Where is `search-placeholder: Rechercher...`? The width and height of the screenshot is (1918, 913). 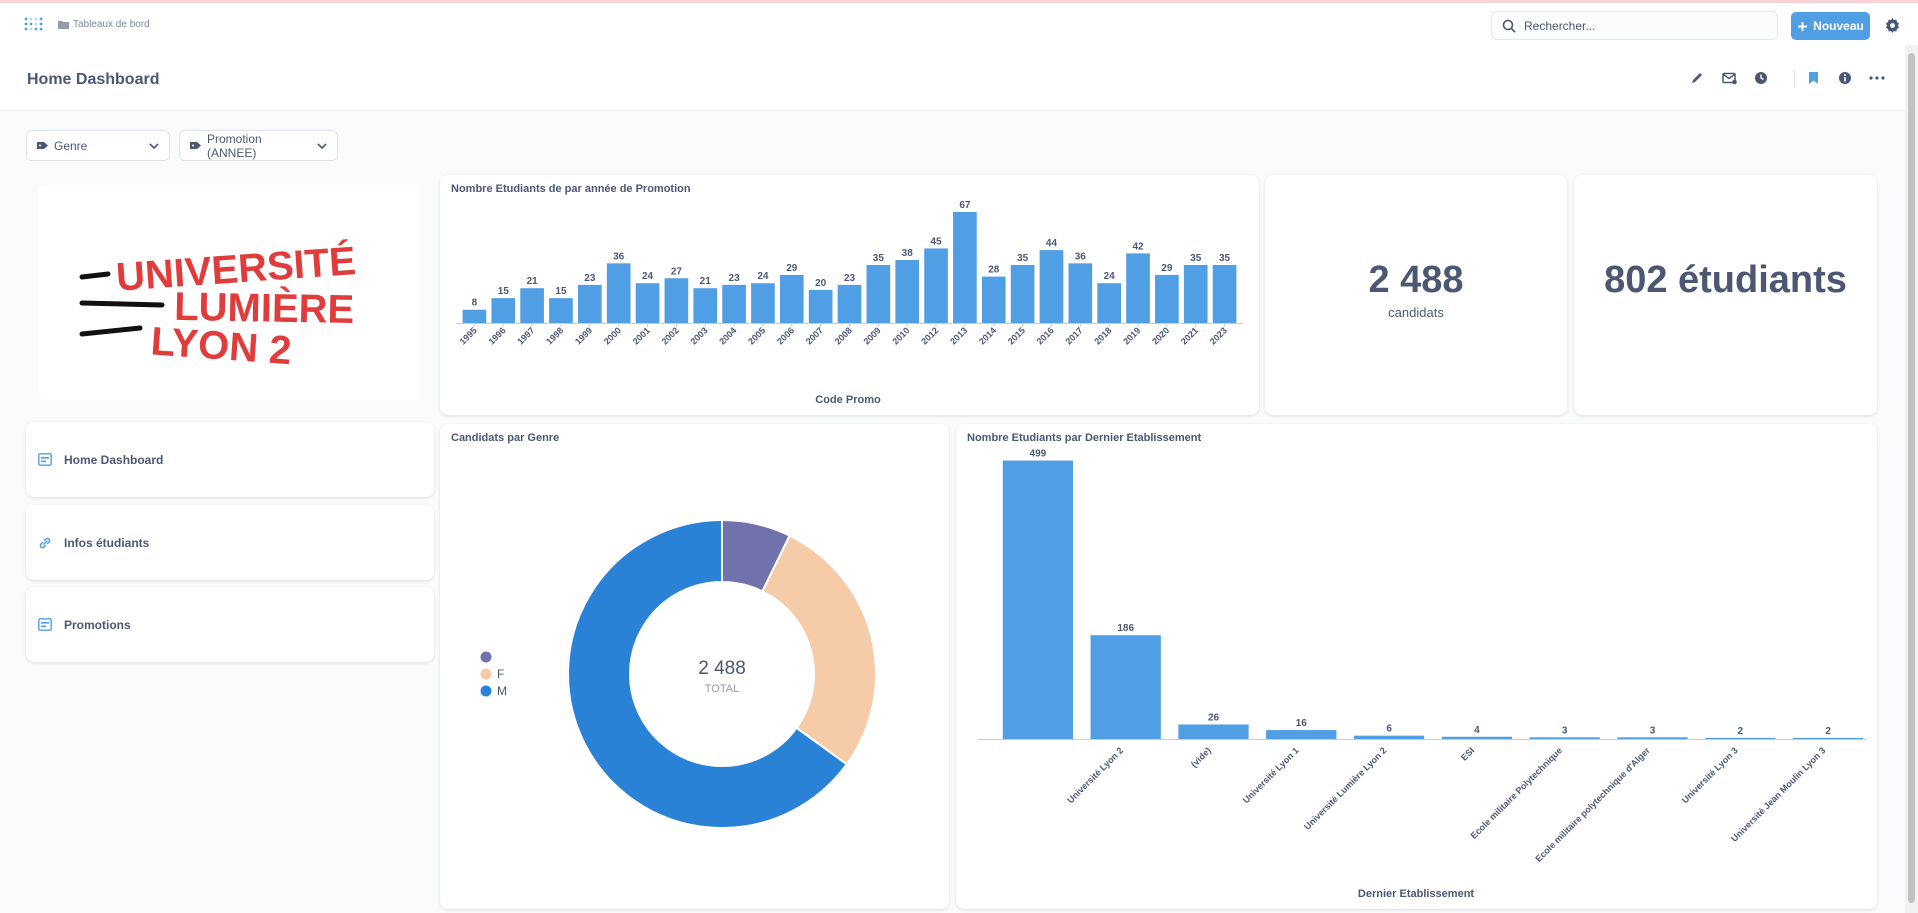 search-placeholder: Rechercher... is located at coordinates (1560, 25).